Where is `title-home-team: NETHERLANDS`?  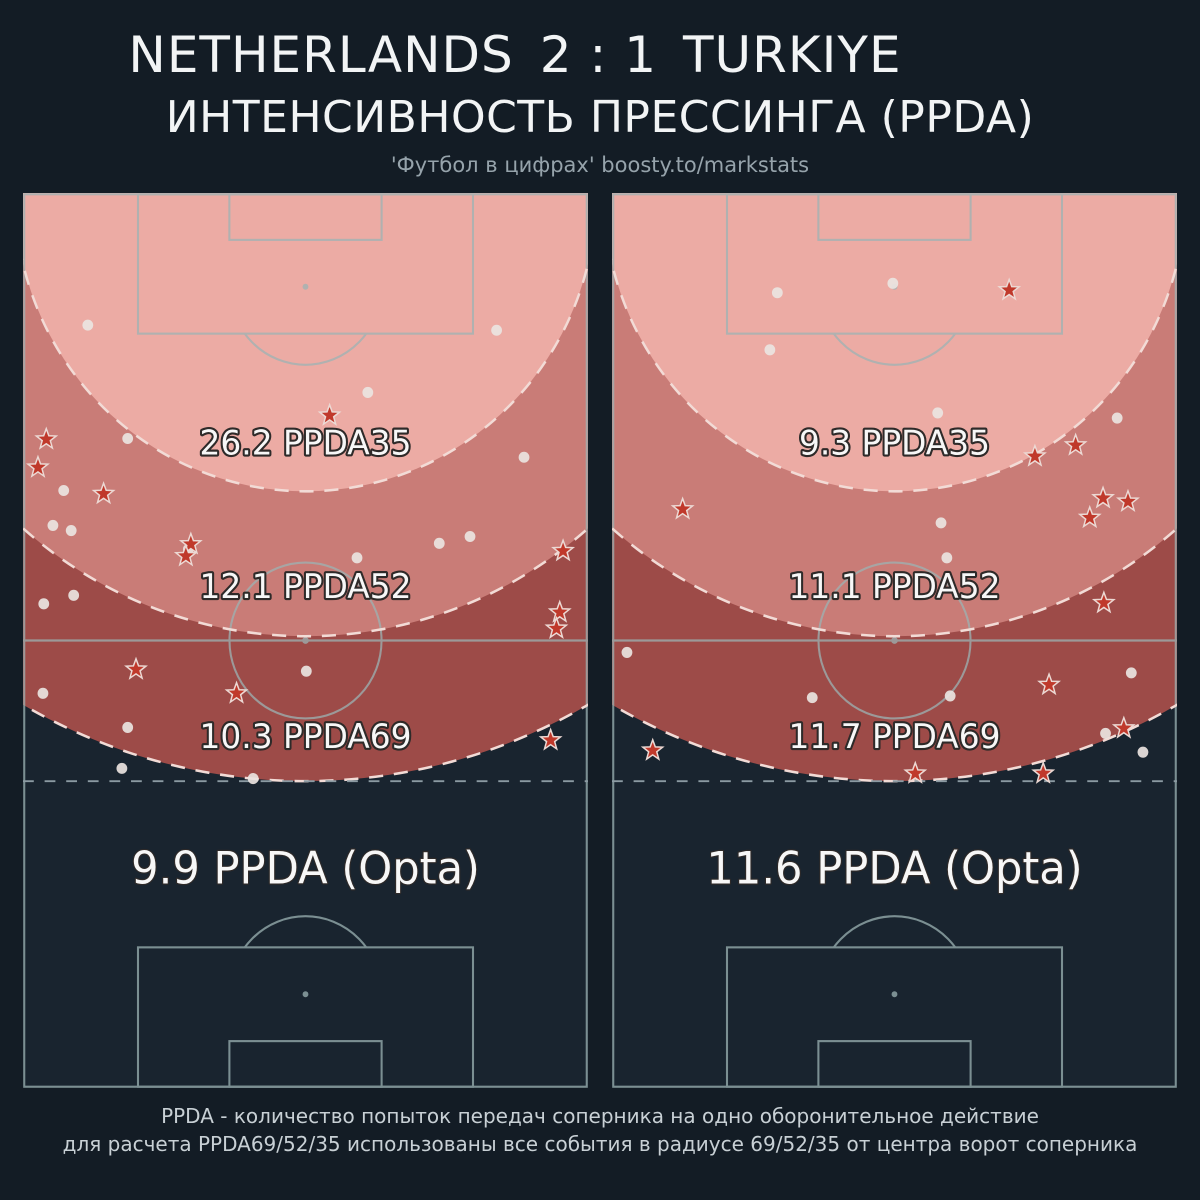 title-home-team: NETHERLANDS is located at coordinates (321, 55).